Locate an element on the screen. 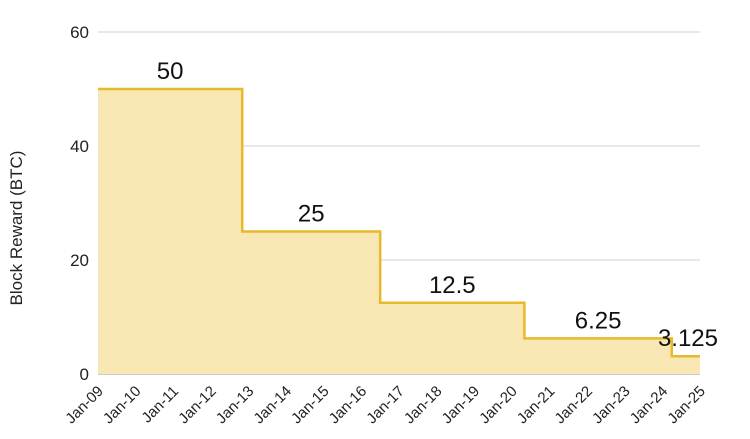  y-tick-label-0: 0 is located at coordinates (84, 374).